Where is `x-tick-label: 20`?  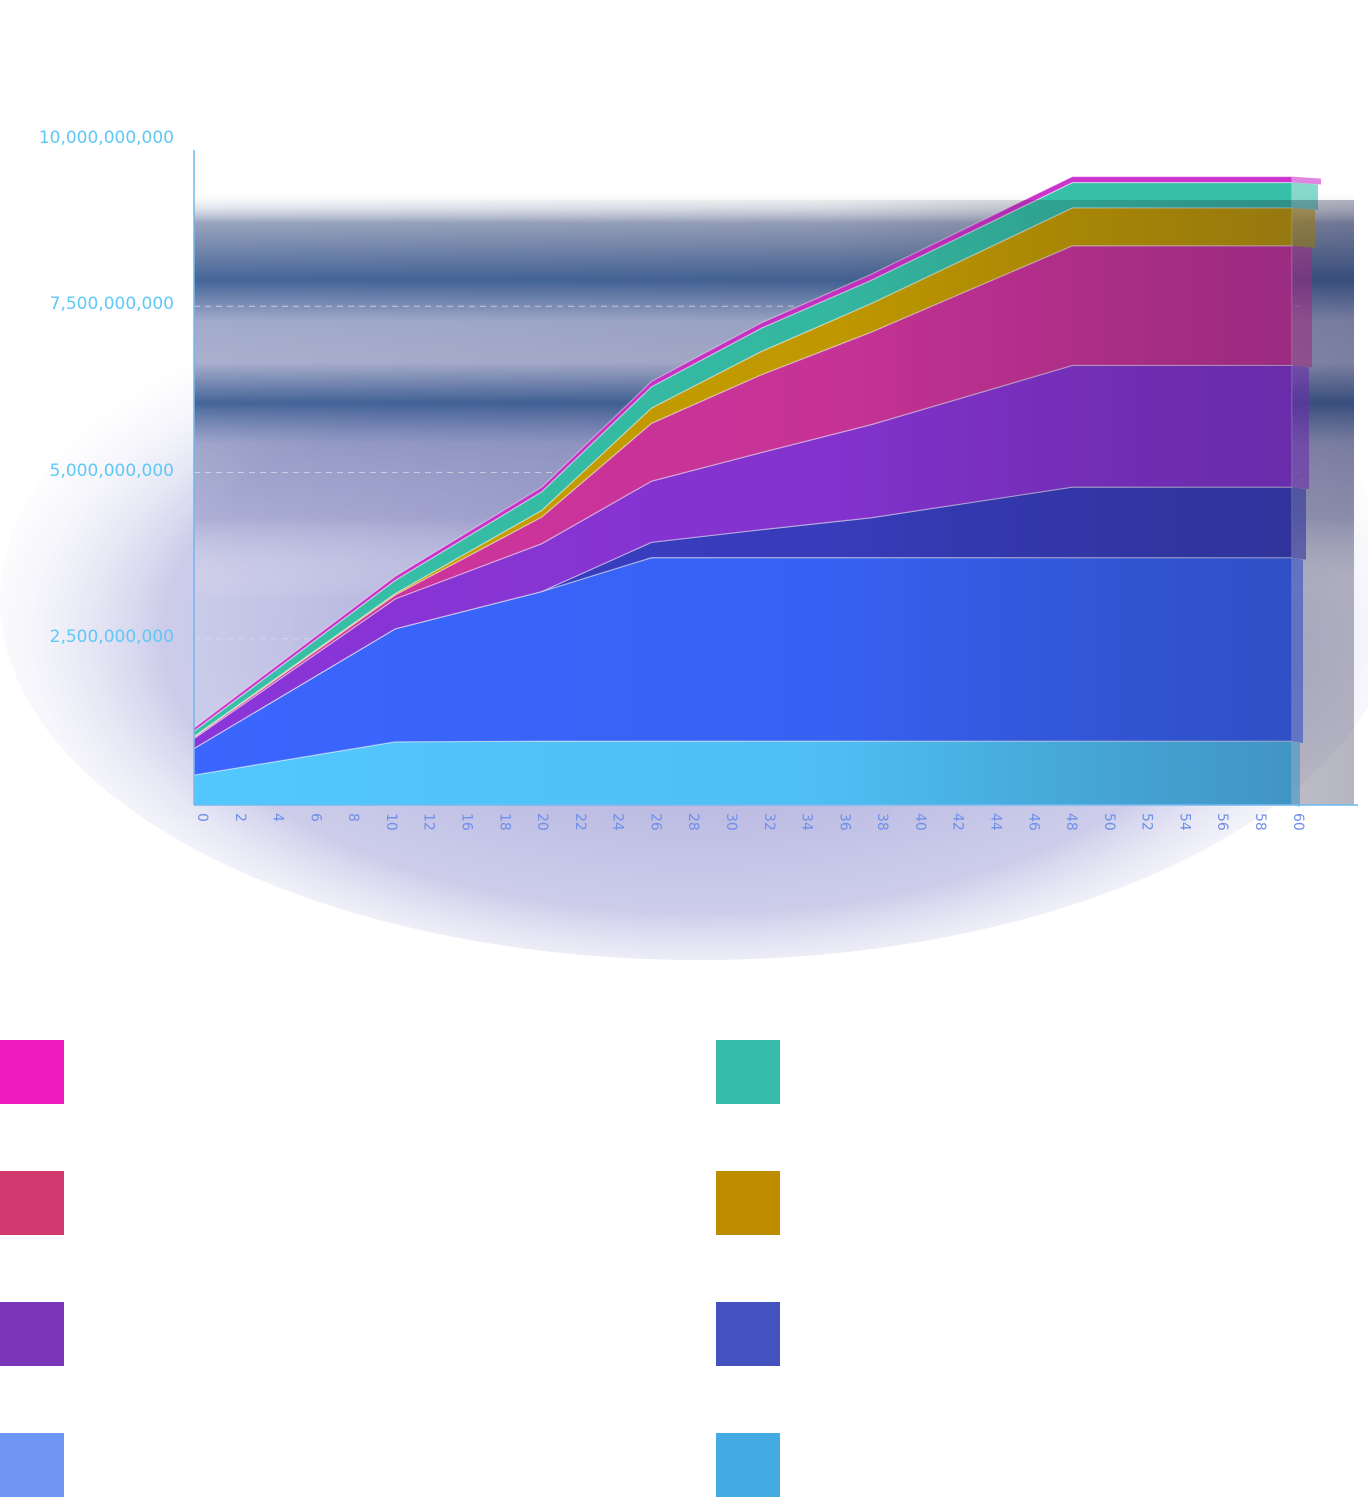 x-tick-label: 20 is located at coordinates (542, 822).